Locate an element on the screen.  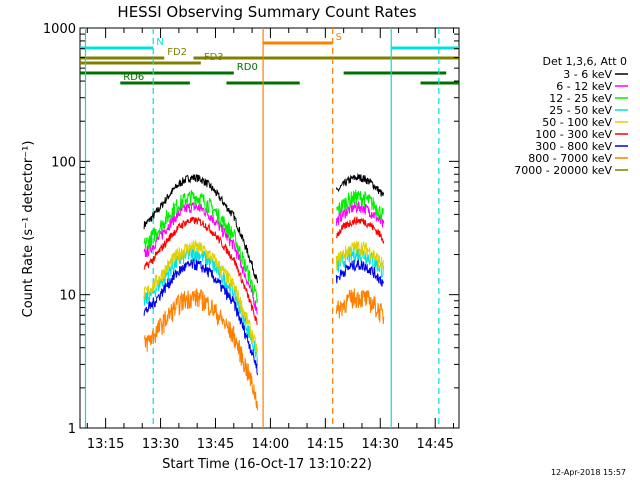
legend-label: 100 - 300 keV is located at coordinates (573, 134).